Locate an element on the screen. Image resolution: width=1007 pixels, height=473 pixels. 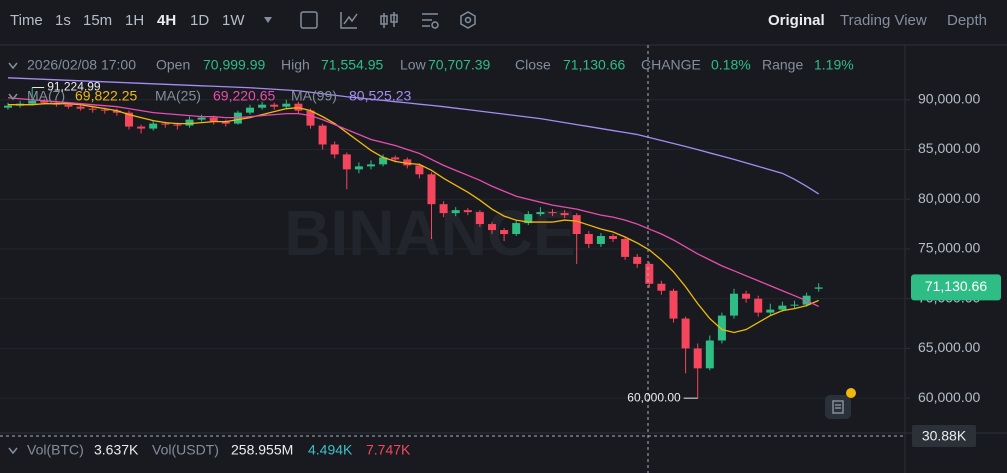
legend-name: MA(99) is located at coordinates (314, 96).